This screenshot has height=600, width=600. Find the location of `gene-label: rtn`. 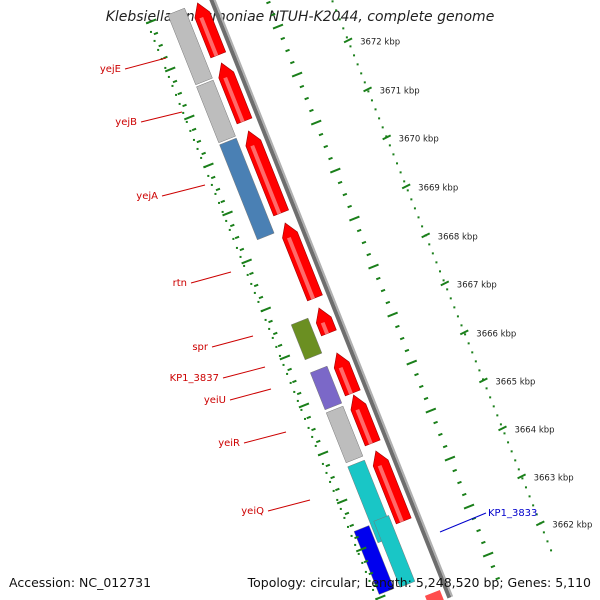

gene-label: rtn is located at coordinates (180, 283).